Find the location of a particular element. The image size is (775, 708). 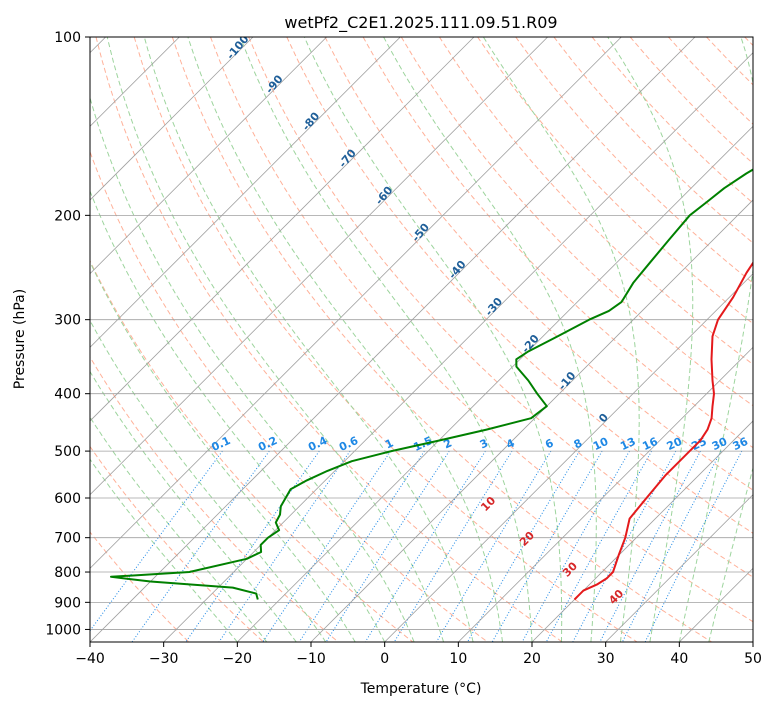

x-tick-label: 0 is located at coordinates (384, 659).